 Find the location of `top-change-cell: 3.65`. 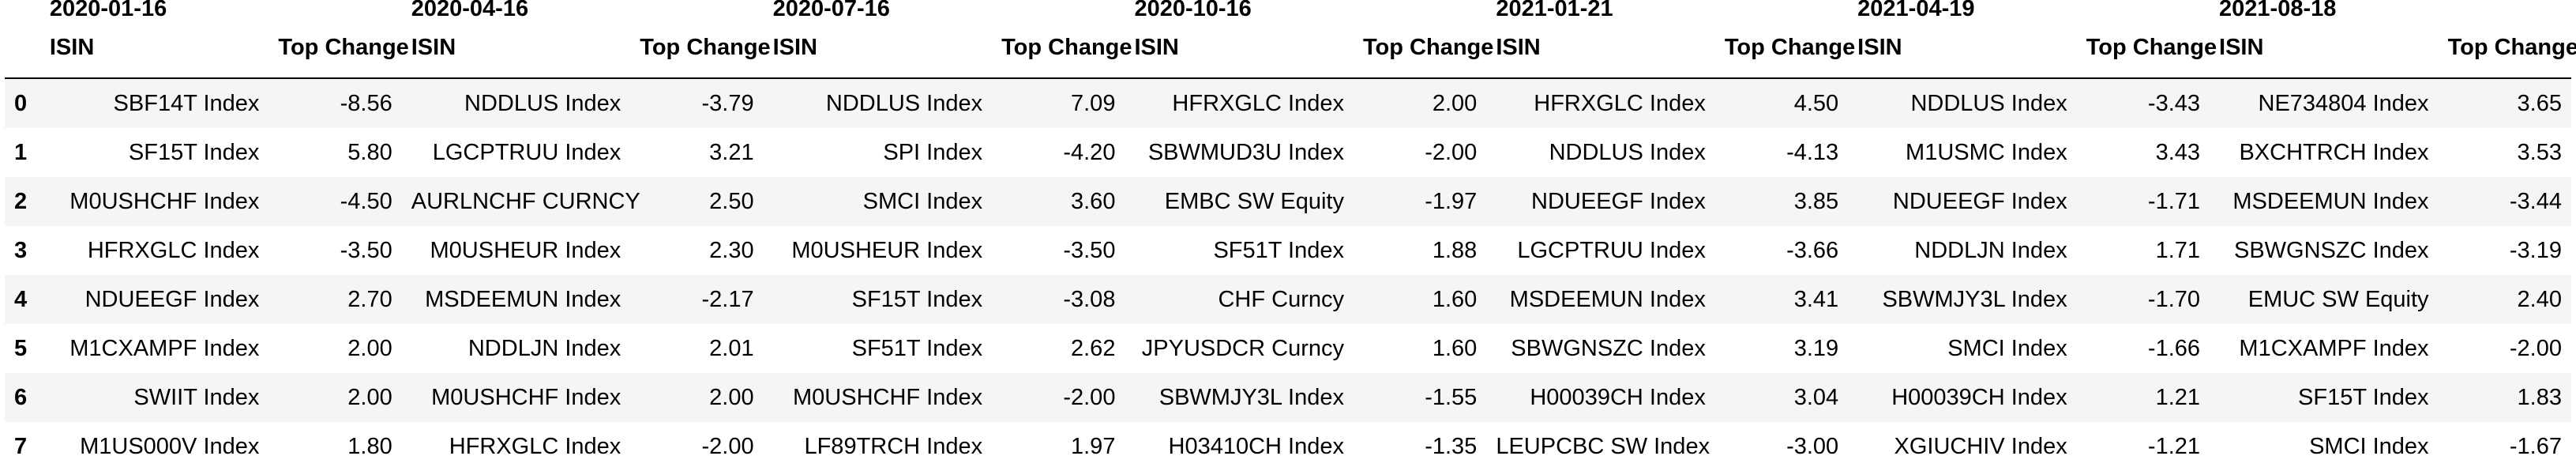

top-change-cell: 3.65 is located at coordinates (2539, 103).